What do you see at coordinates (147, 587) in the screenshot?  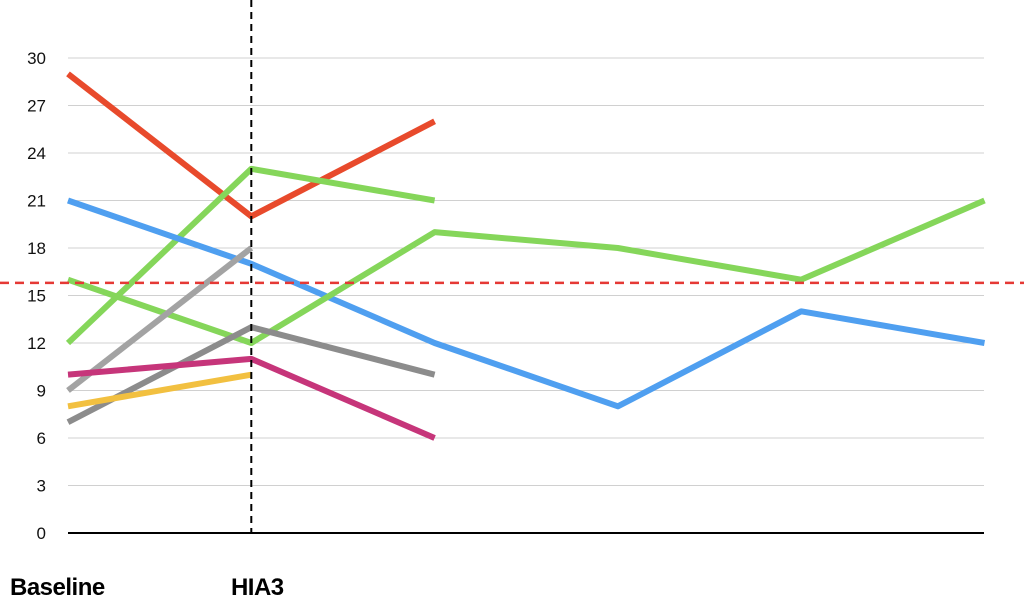 I see `x-axis-ticks: Baseline HIA3` at bounding box center [147, 587].